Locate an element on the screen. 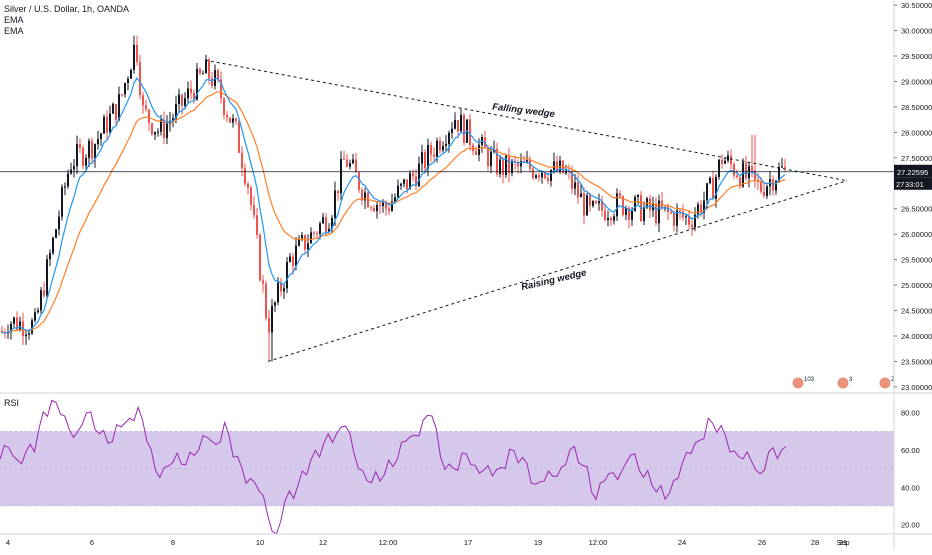 Image resolution: width=932 pixels, height=555 pixels. time-tick-label: 31 is located at coordinates (843, 542).